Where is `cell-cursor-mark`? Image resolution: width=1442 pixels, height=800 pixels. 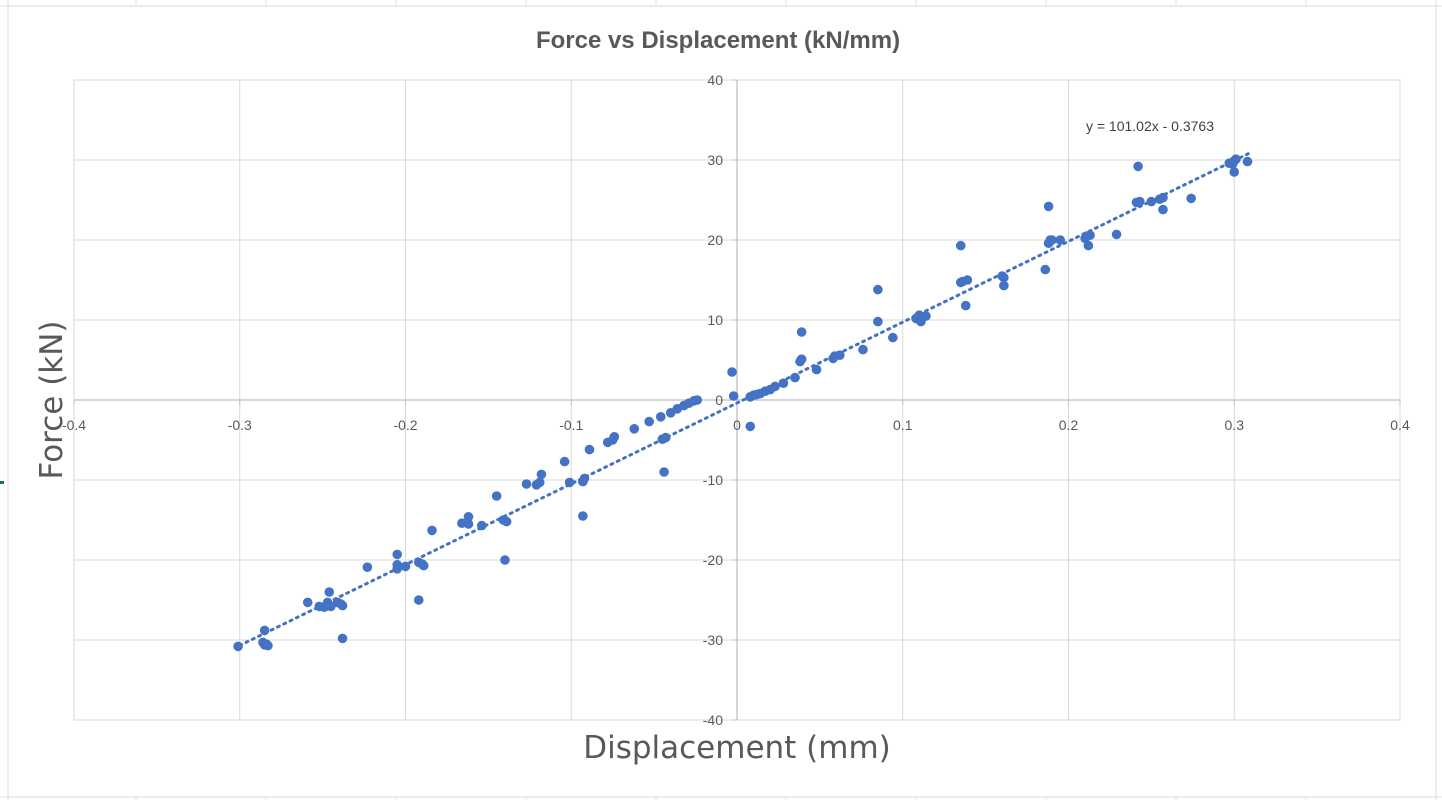 cell-cursor-mark is located at coordinates (2, 482).